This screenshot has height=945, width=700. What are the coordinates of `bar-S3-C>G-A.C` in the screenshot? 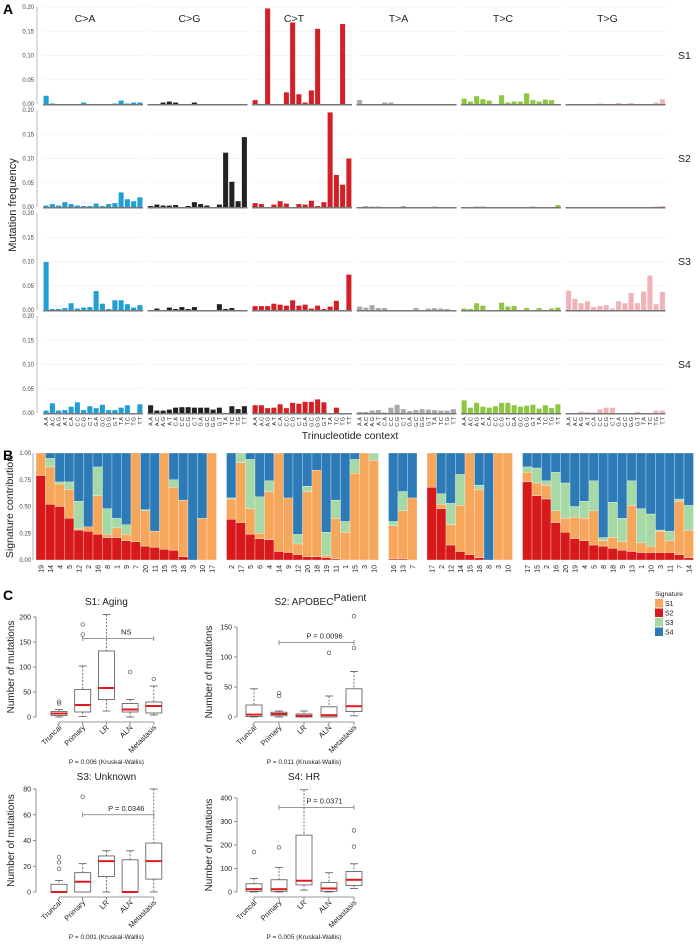 It's located at (157, 309).